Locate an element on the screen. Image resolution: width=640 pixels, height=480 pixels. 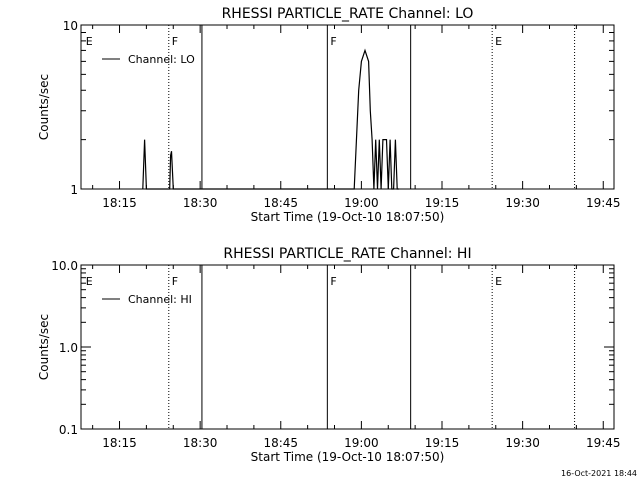
chart-title: RHESSI PARTICLE_RATE Channel: LO is located at coordinates (348, 14).